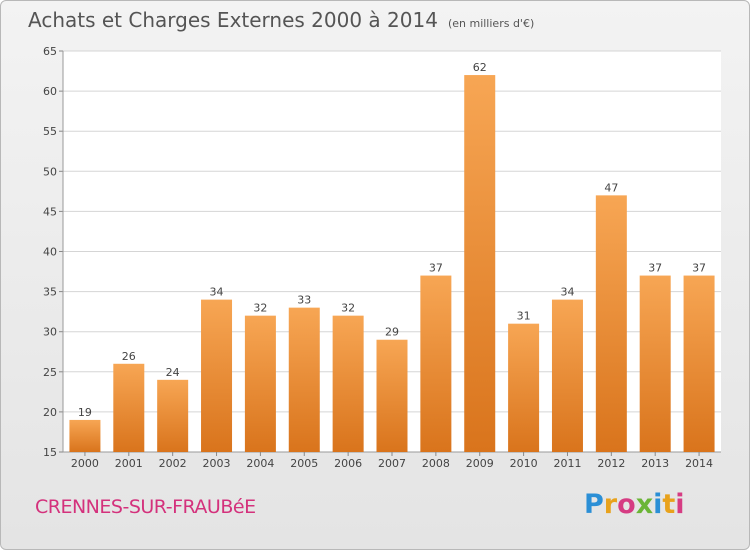  I want to click on bar-value-label: 62, so click(480, 67).